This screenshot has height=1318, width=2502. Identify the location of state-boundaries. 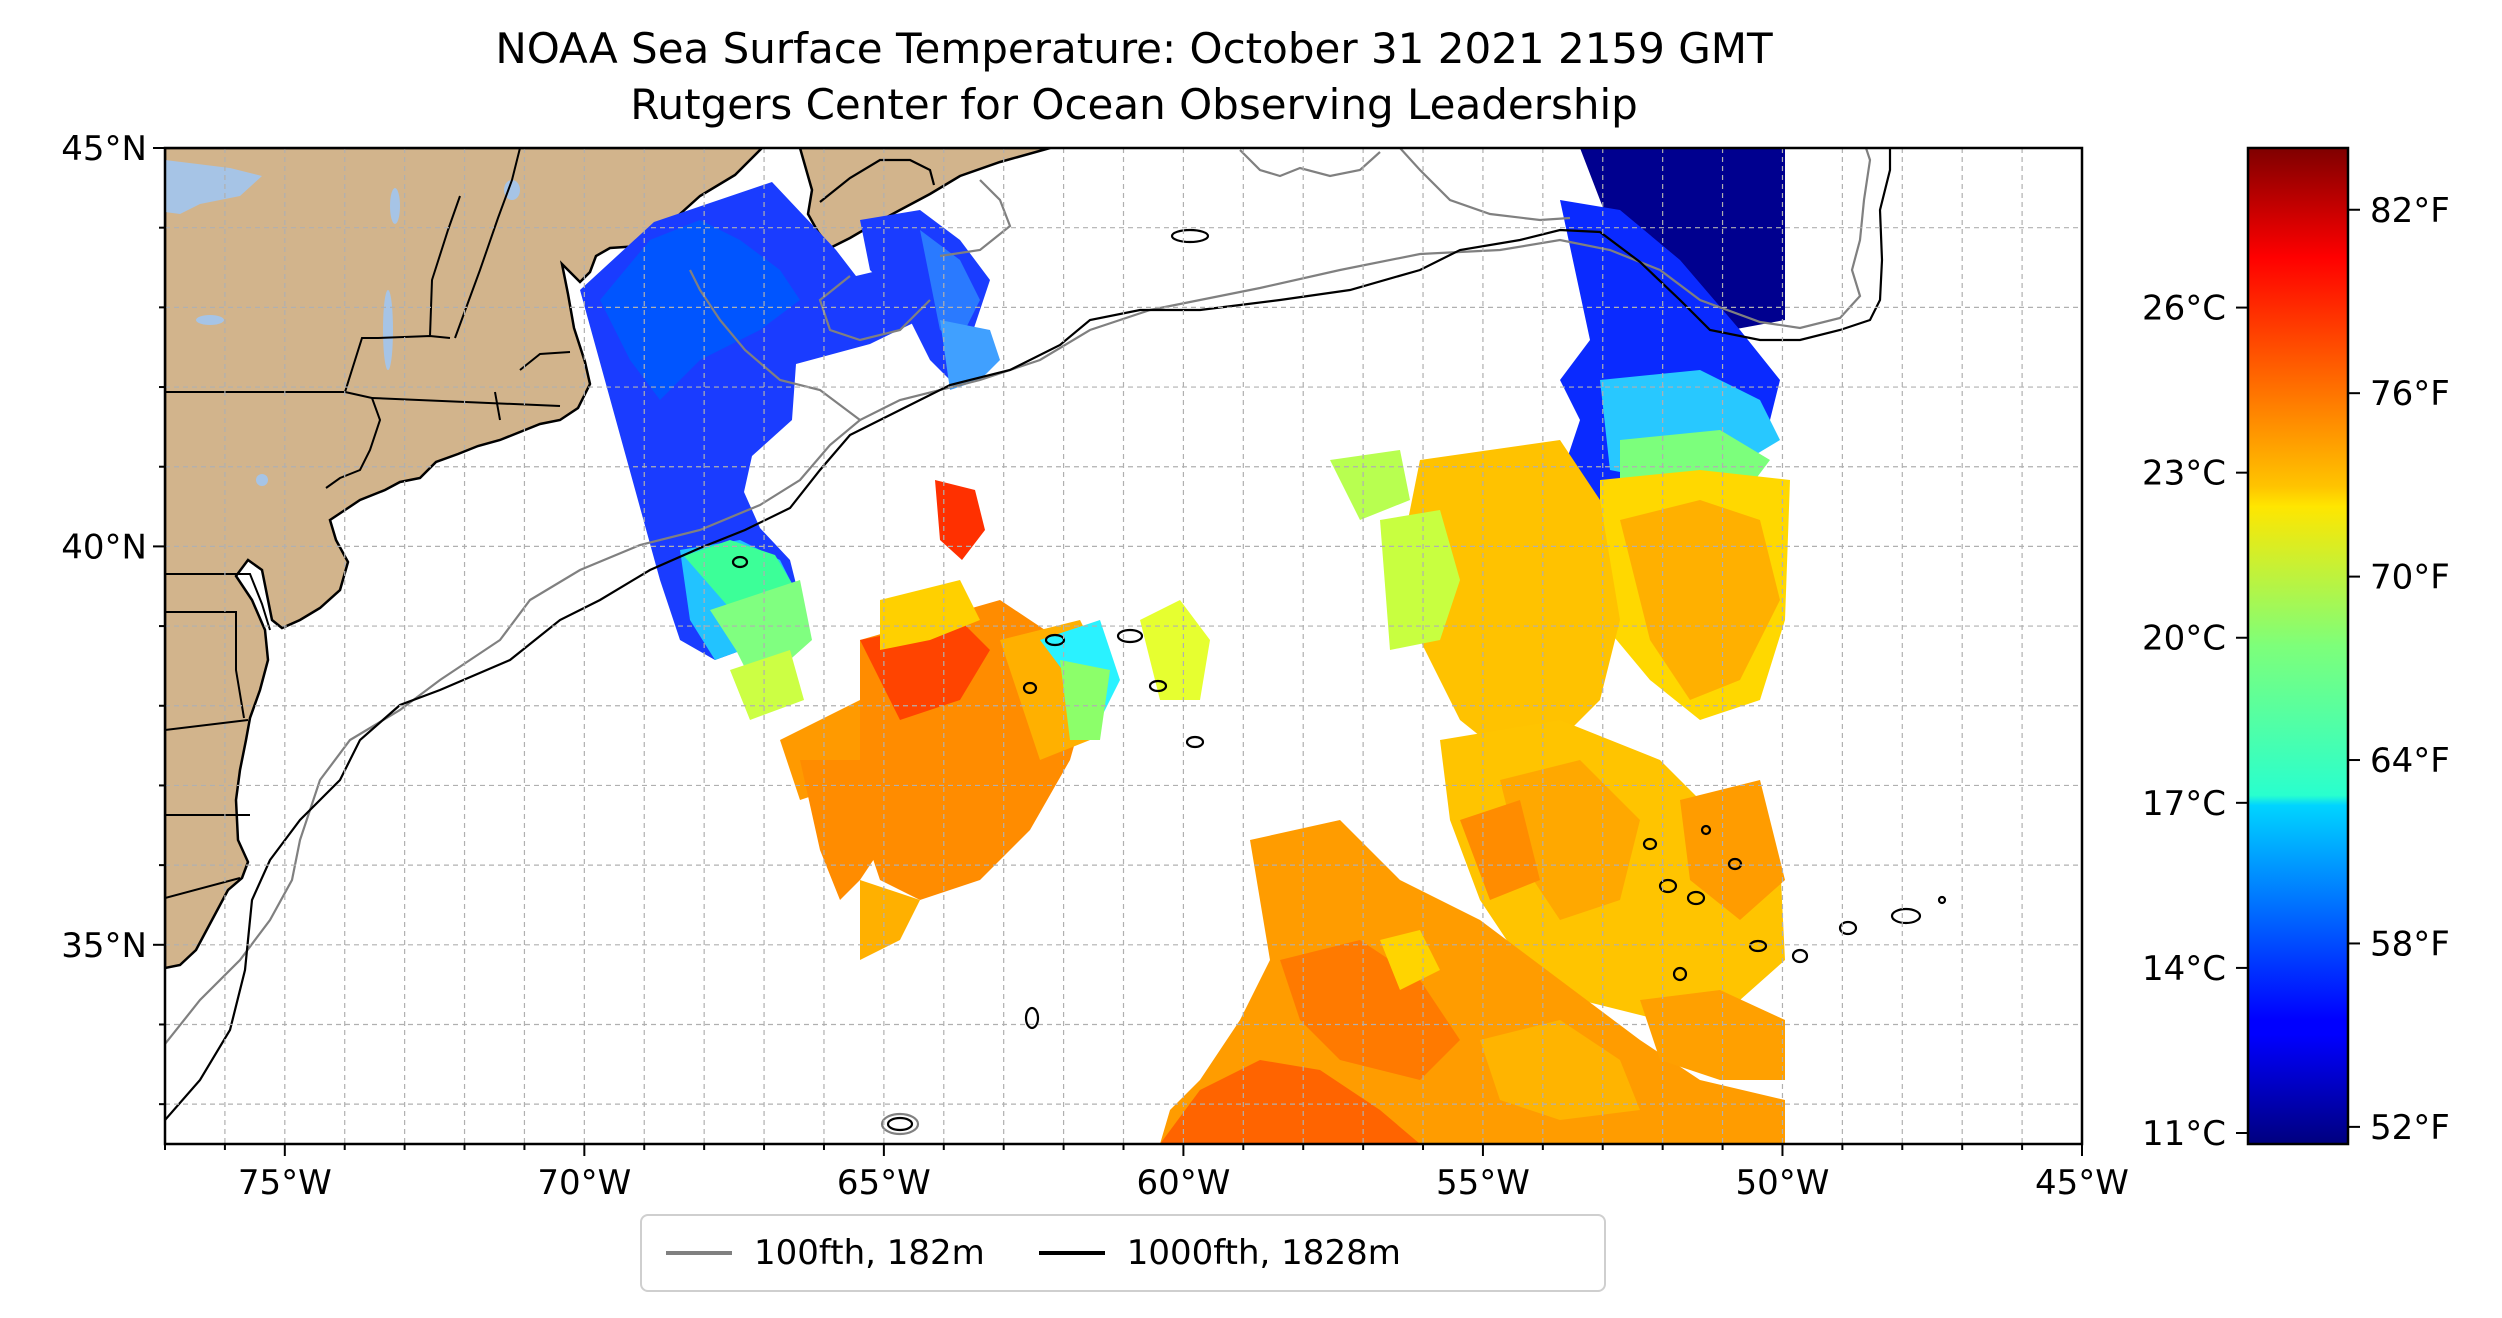
(368, 523).